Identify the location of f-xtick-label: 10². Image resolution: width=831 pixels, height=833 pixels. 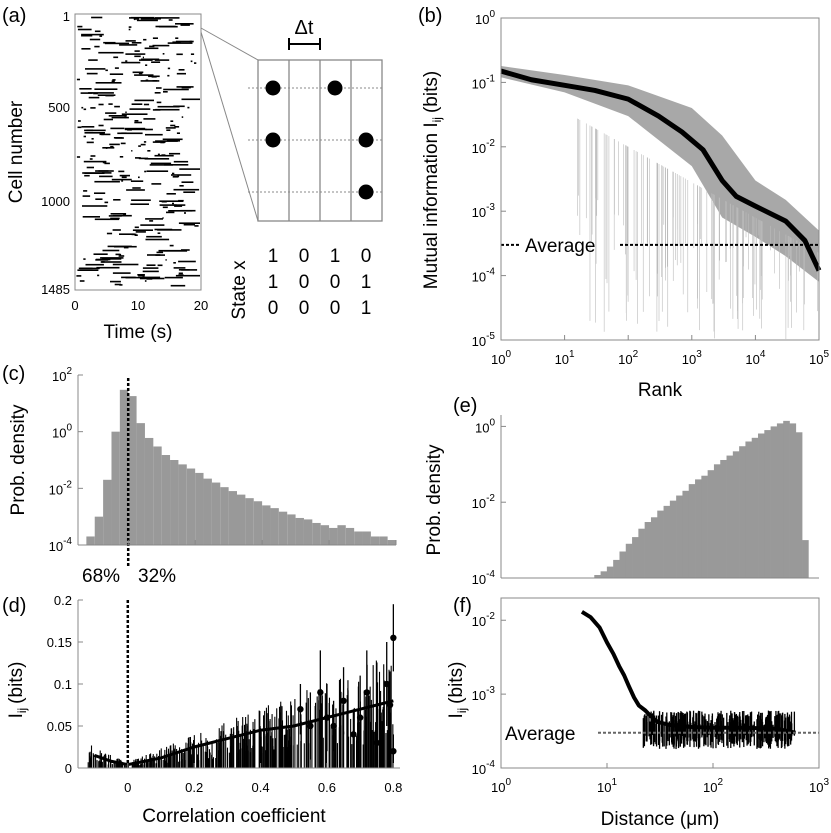
(713, 786).